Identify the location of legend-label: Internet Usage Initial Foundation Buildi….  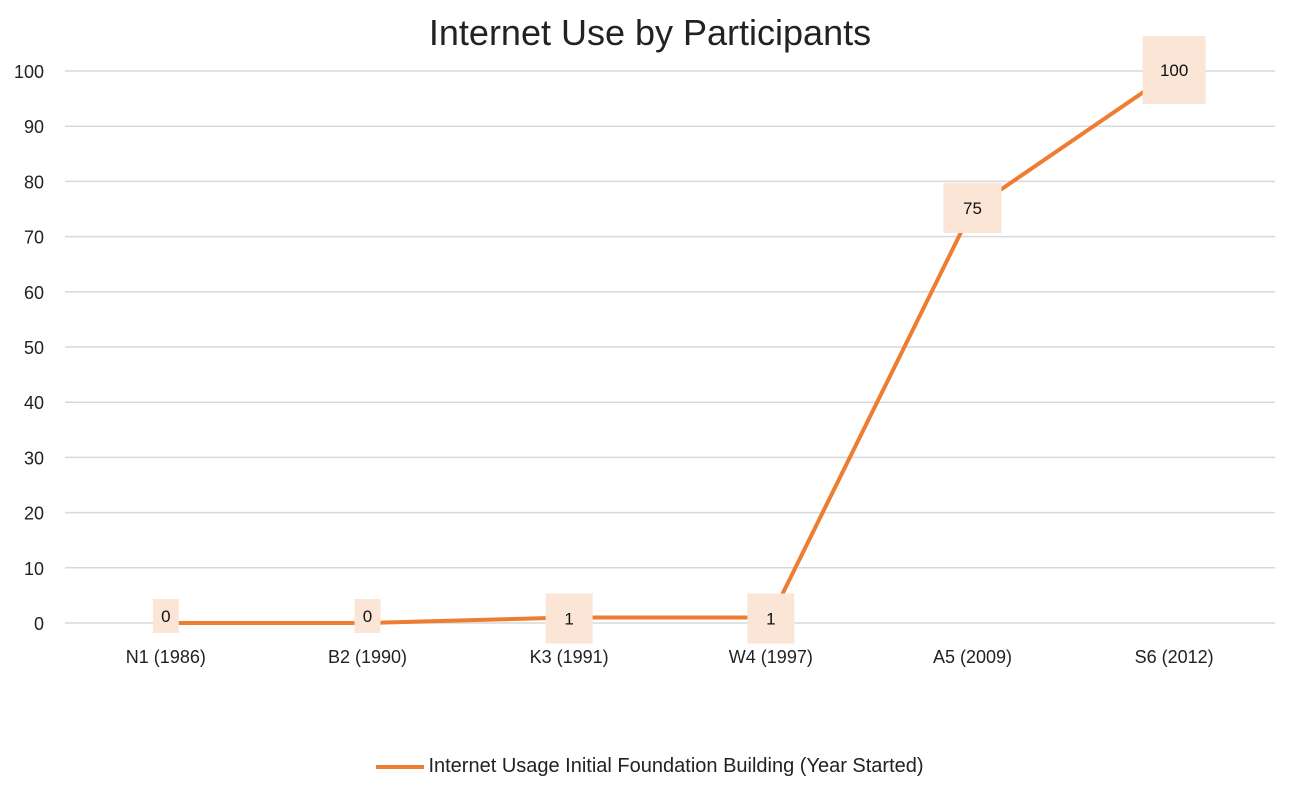
(676, 766).